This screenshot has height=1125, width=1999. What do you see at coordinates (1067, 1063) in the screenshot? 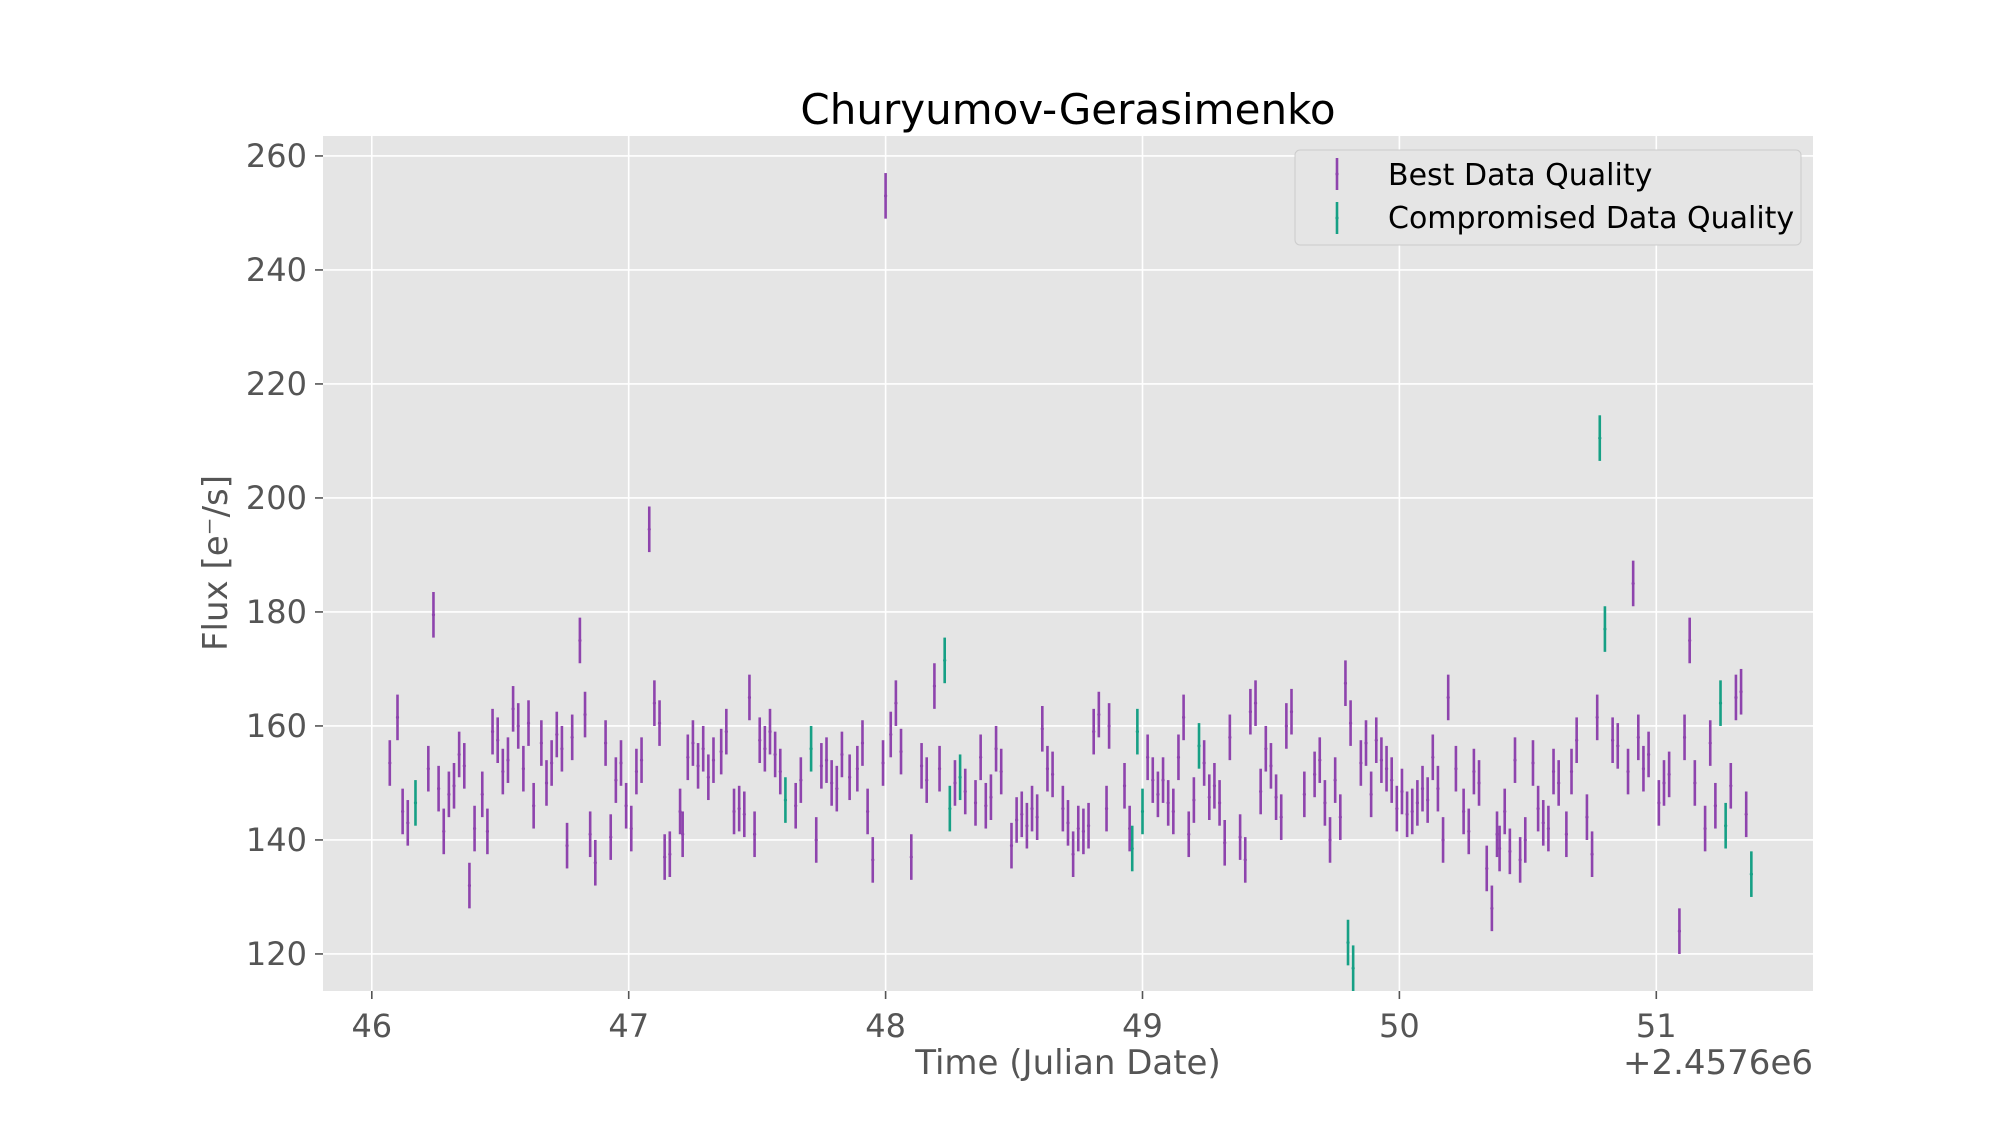
I see `x-axis-label: Time (Julian Date)` at bounding box center [1067, 1063].